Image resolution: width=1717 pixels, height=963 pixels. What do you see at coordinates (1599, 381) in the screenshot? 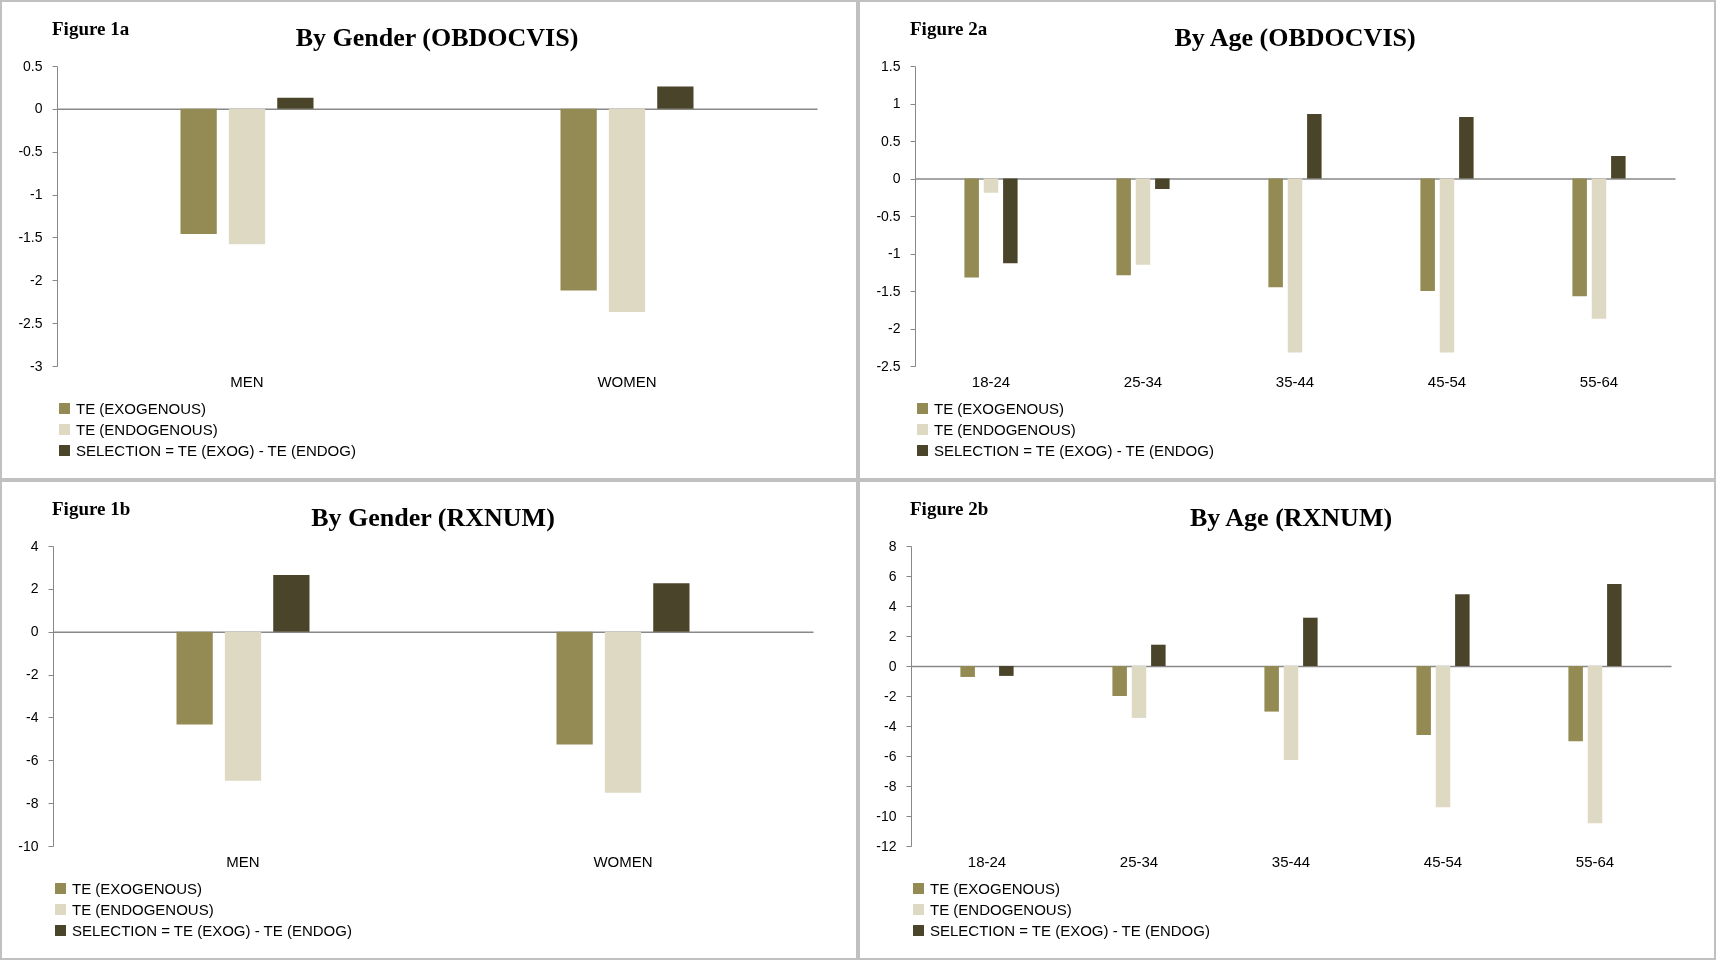
I see `x-tick-label: 55-64` at bounding box center [1599, 381].